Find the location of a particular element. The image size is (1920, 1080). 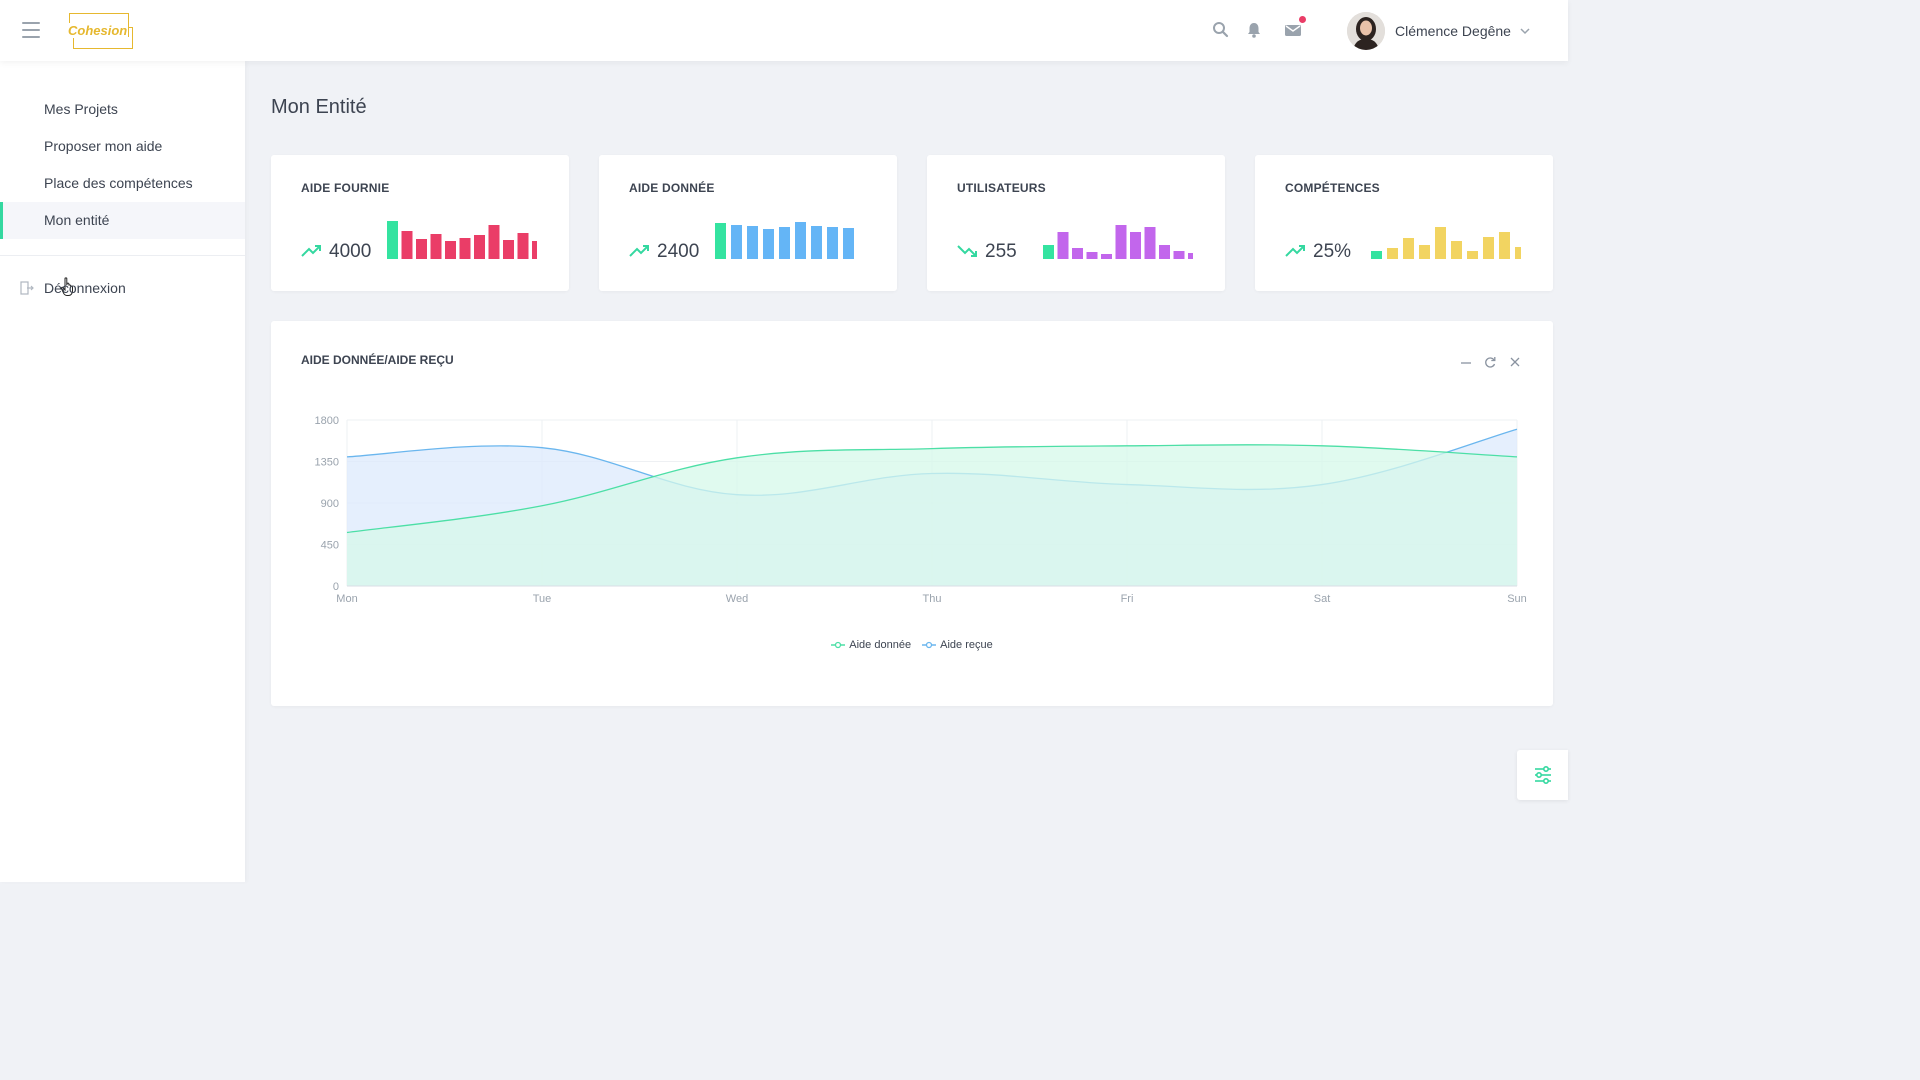

series-line is located at coordinates (932, 489).